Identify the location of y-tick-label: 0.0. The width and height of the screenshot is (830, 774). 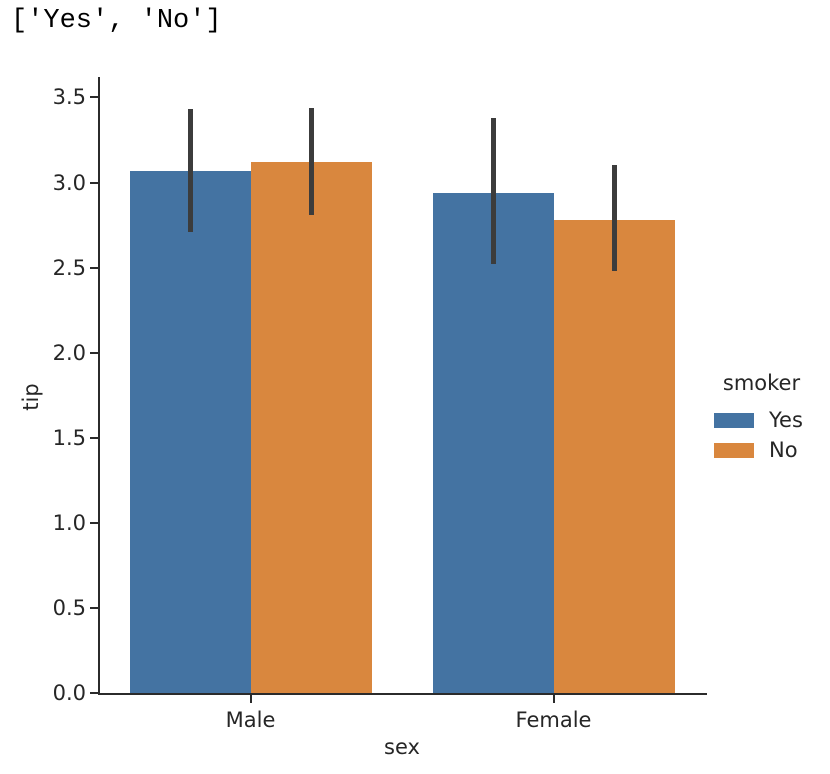
(69, 693).